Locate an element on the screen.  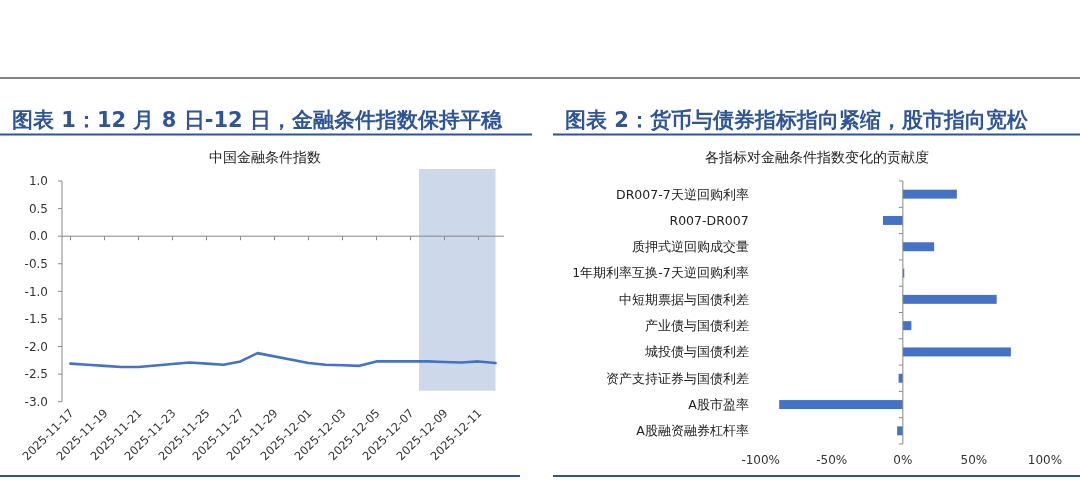
chart-title: 图表 2：货币与债券指标指向紧缩，股市指向宽松 is located at coordinates (797, 120).